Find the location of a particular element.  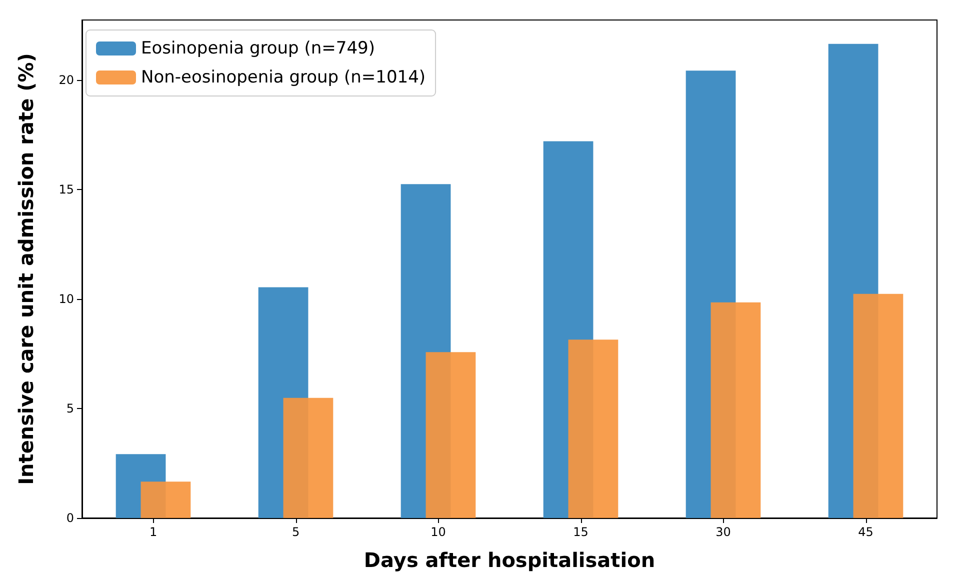

y-tick-label: 20 is located at coordinates (66, 80).